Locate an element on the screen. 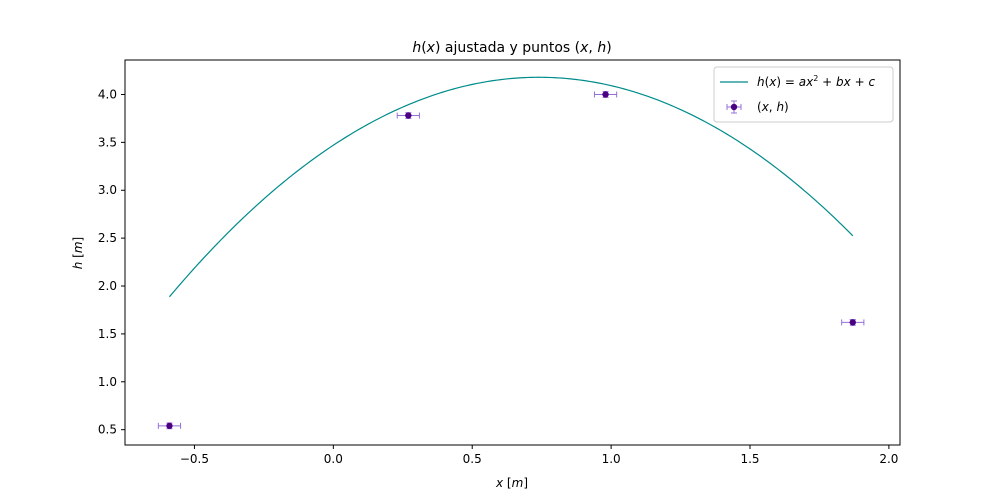 The width and height of the screenshot is (1000, 500). x-tick-label: −0.5 is located at coordinates (194, 459).